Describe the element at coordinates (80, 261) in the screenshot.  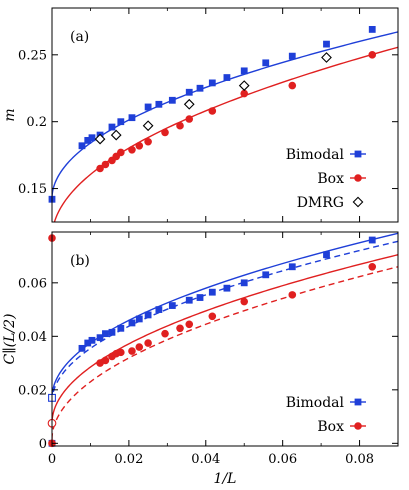
I see `panel-label: (b)` at that location.